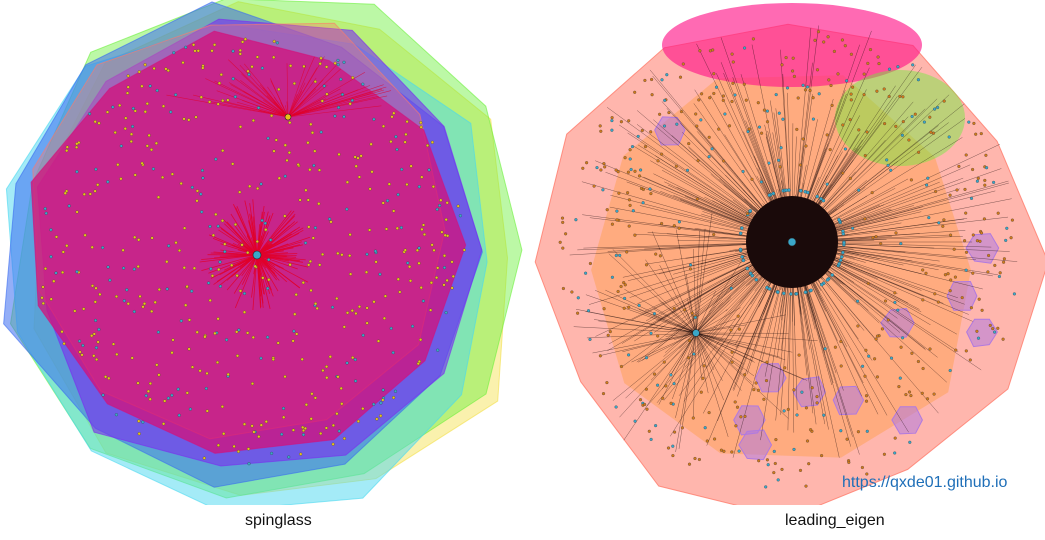 Image resolution: width=1045 pixels, height=540 pixels. I want to click on watermark-link: https://qxde01.github.io, so click(925, 482).